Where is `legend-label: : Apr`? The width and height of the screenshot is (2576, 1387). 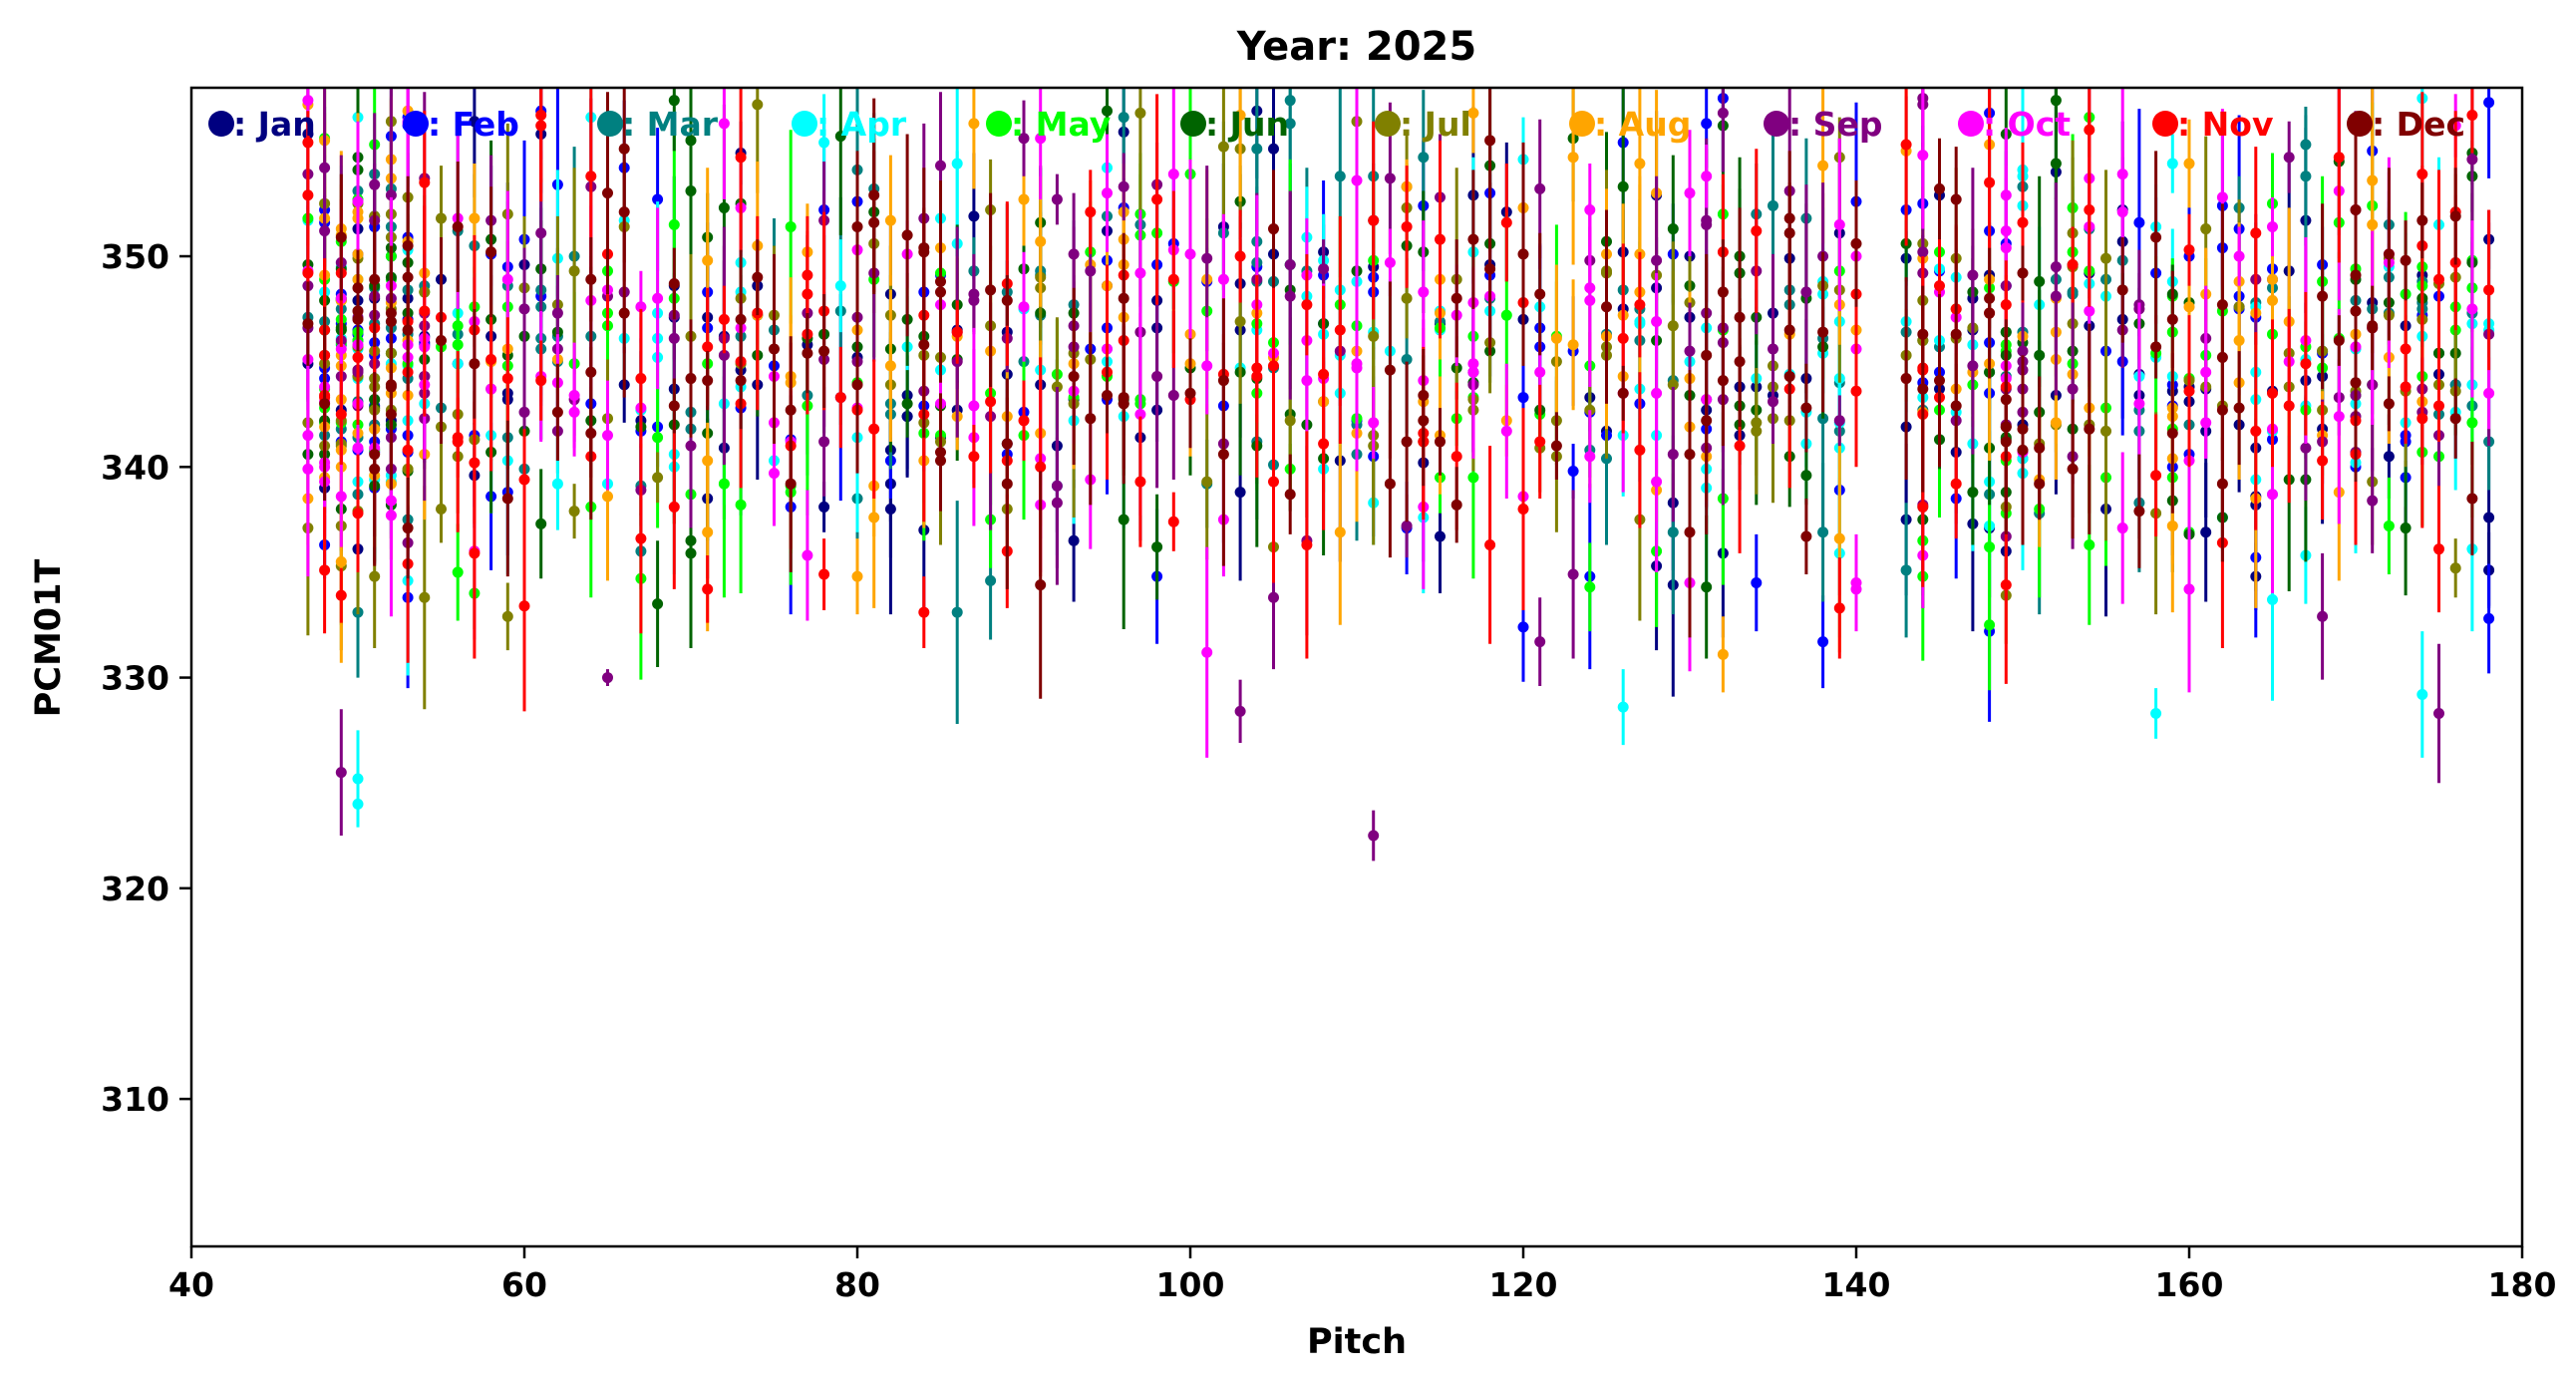
legend-label: : Apr is located at coordinates (861, 125).